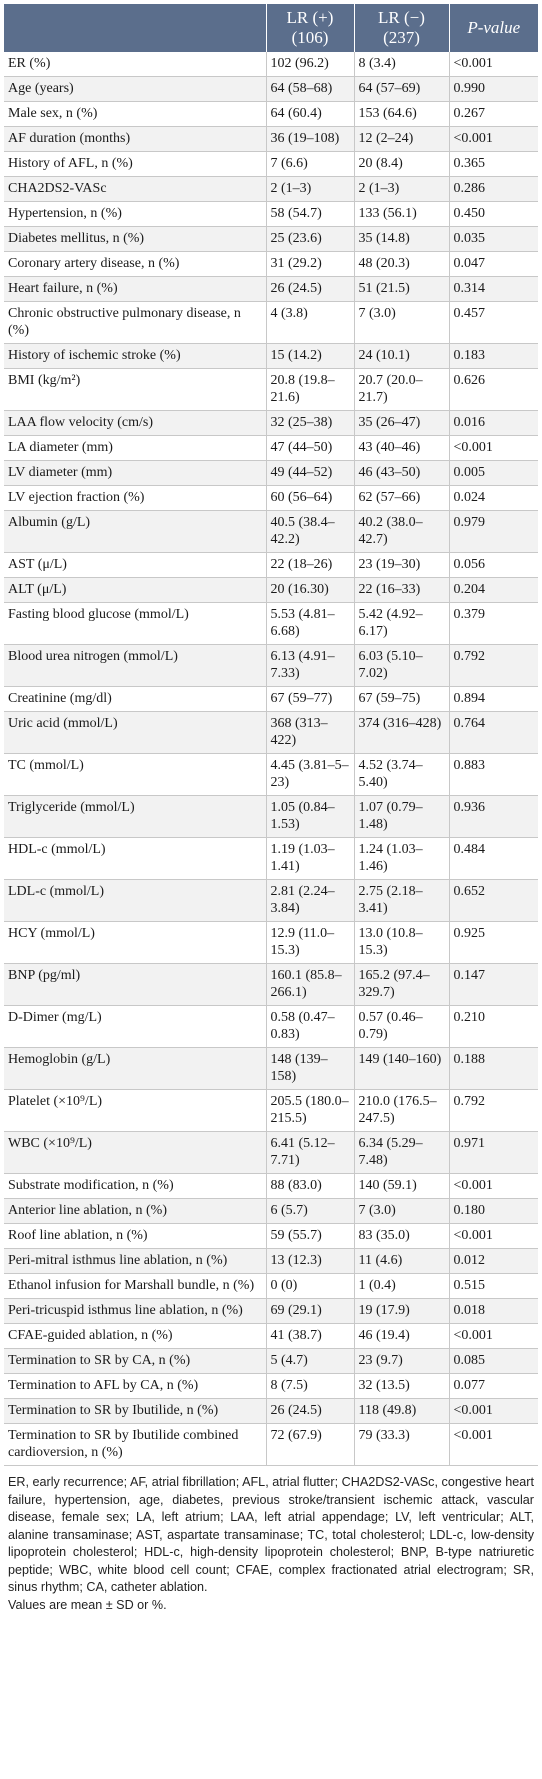 Image resolution: width=542 pixels, height=1779 pixels. What do you see at coordinates (135, 28) in the screenshot?
I see `header-label` at bounding box center [135, 28].